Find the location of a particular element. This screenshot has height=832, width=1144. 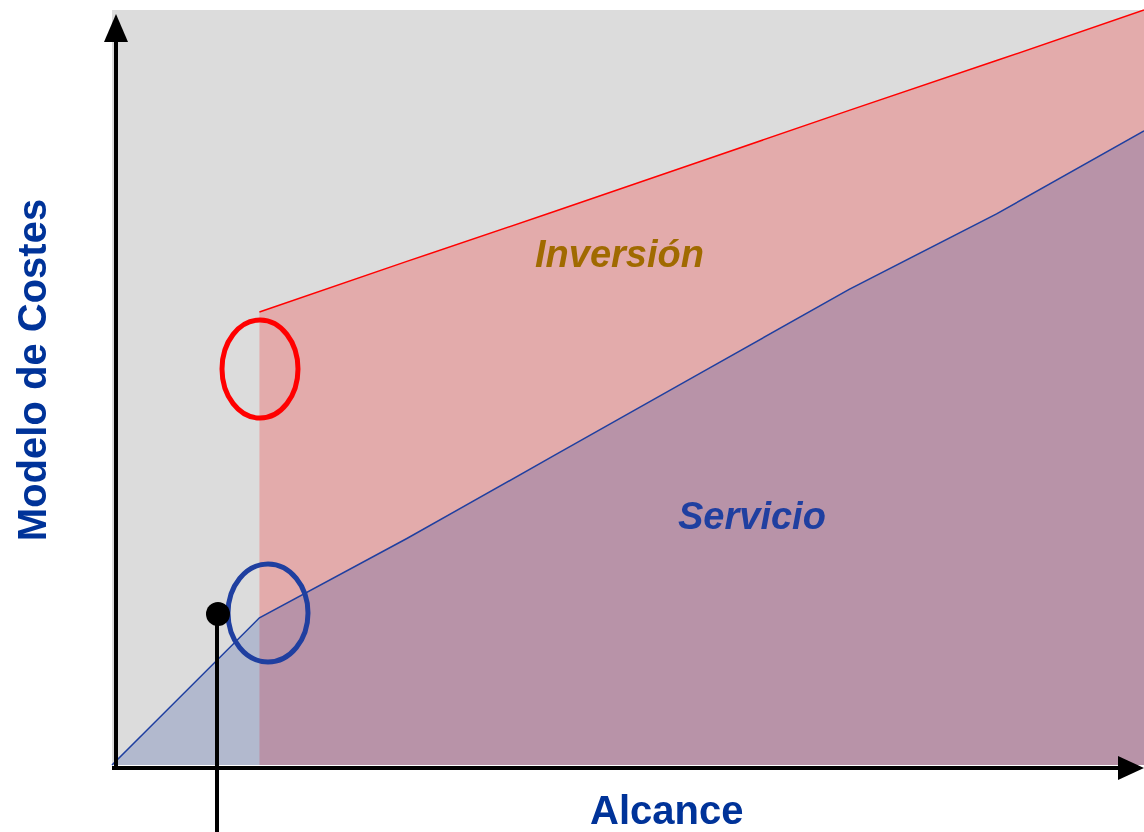

series-label: Inversión is located at coordinates (619, 254).